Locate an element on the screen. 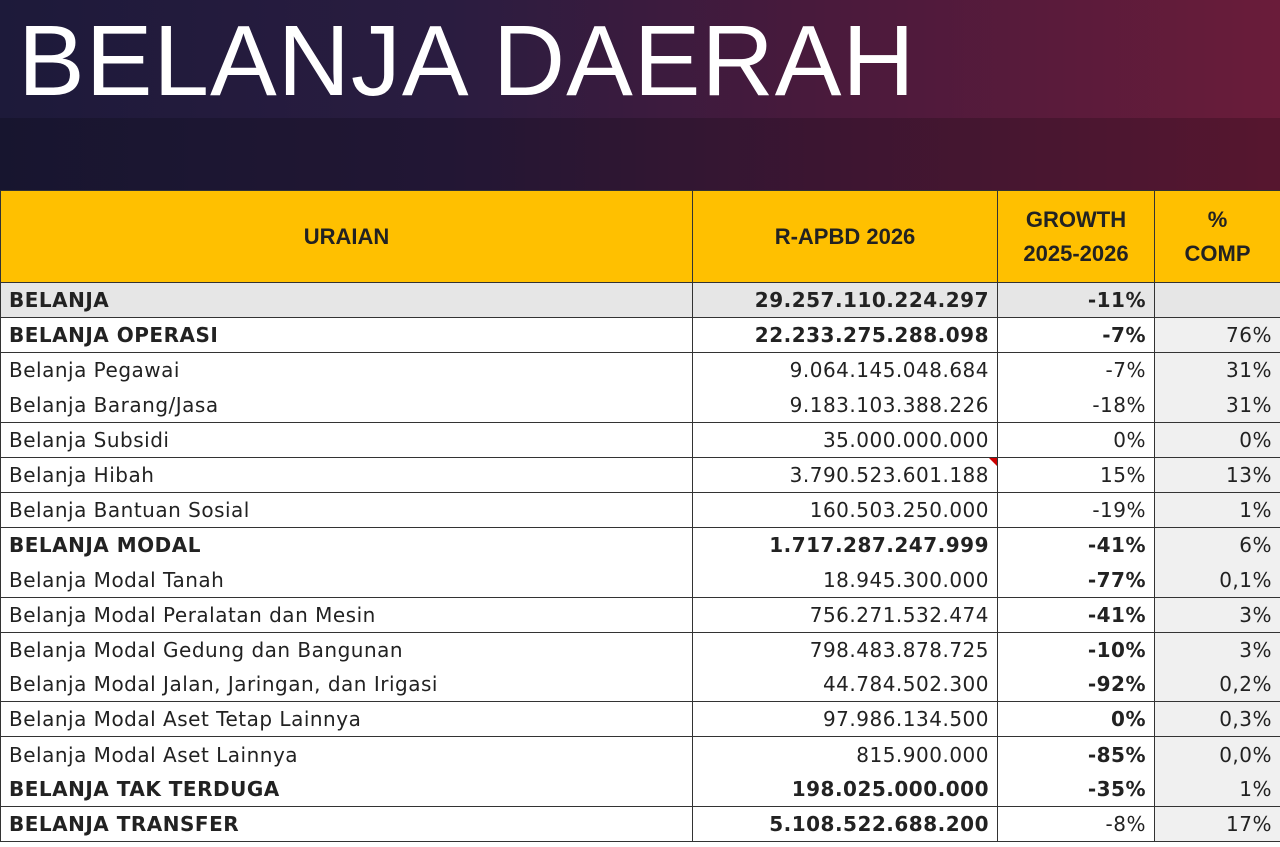 The width and height of the screenshot is (1280, 847). row-value: 97.986.134.500 is located at coordinates (845, 719).